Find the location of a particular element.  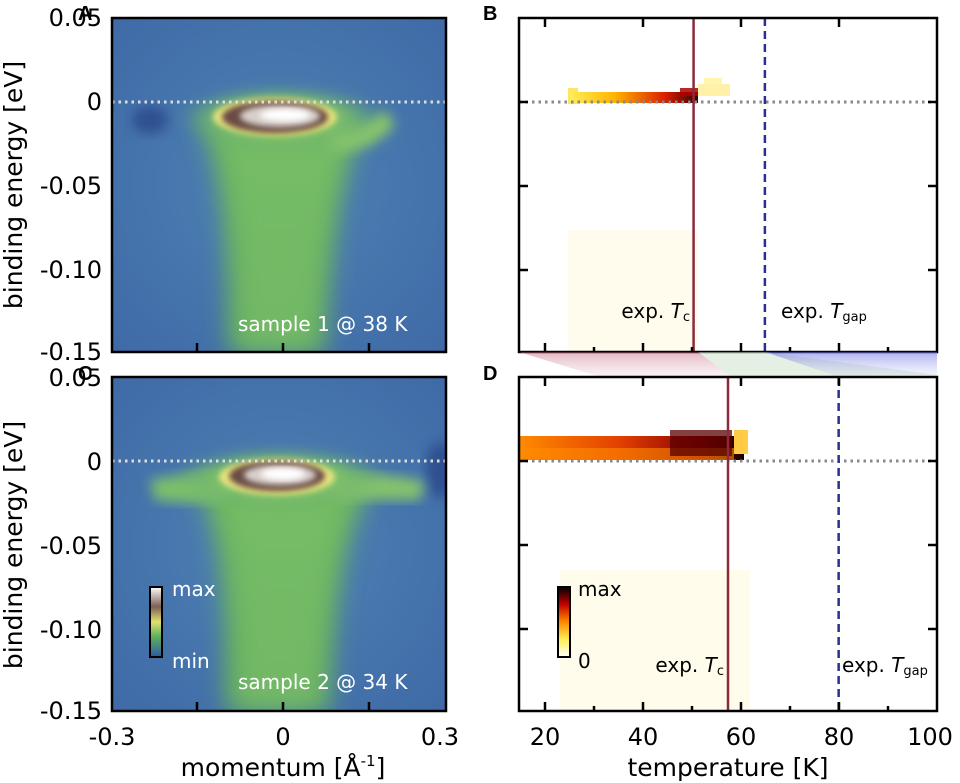

panel-c-heatmap is located at coordinates (279, 544).